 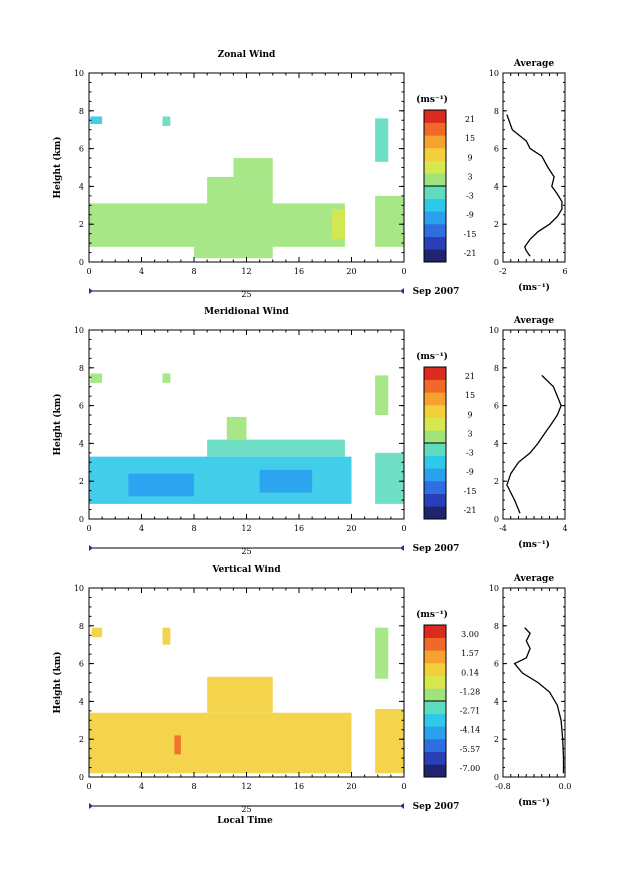 I want to click on colorbar-tick-label: 15, so click(x=470, y=138).